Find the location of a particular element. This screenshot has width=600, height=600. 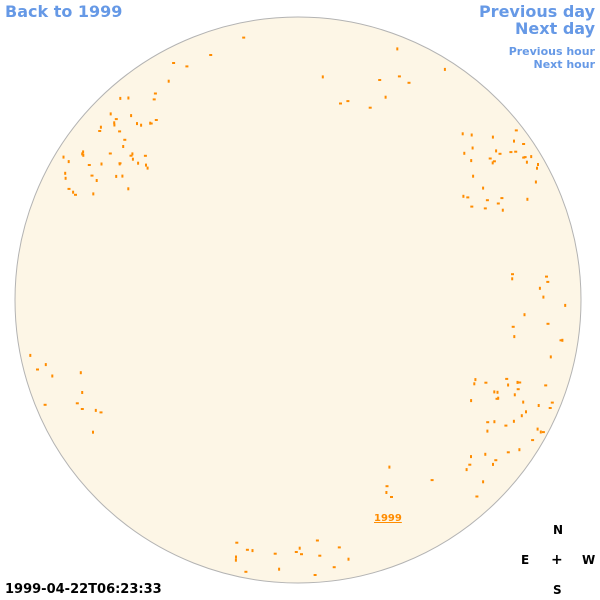

next-day-link: Next day is located at coordinates (555, 28).